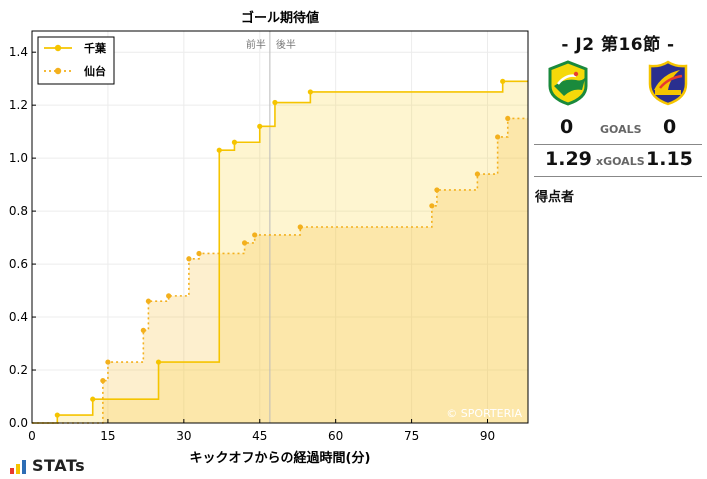  What do you see at coordinates (18, 370) in the screenshot?
I see `y-tick-label: 0.2` at bounding box center [18, 370].